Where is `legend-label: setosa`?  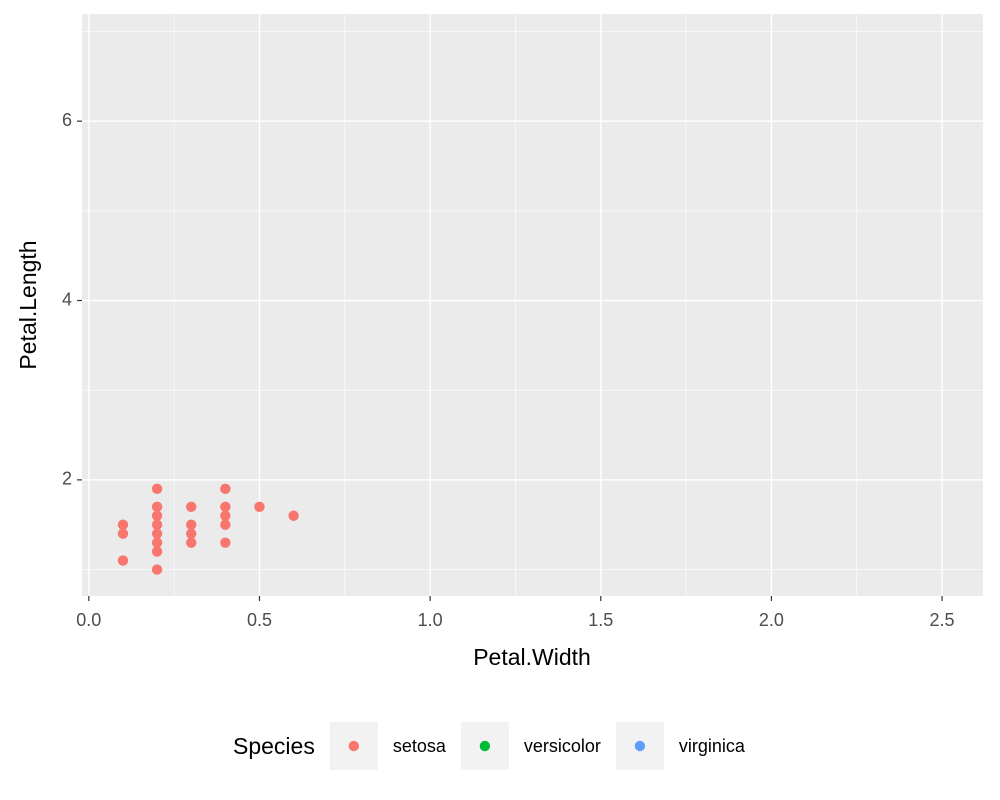 legend-label: setosa is located at coordinates (420, 746).